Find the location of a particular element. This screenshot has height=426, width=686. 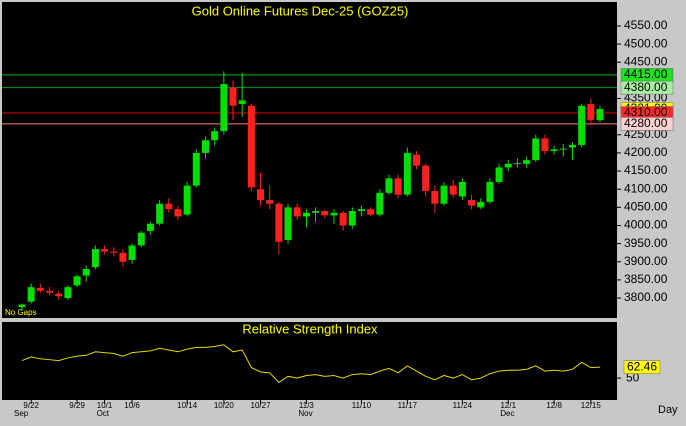

rsi-last-label: 62.46 is located at coordinates (642, 366).